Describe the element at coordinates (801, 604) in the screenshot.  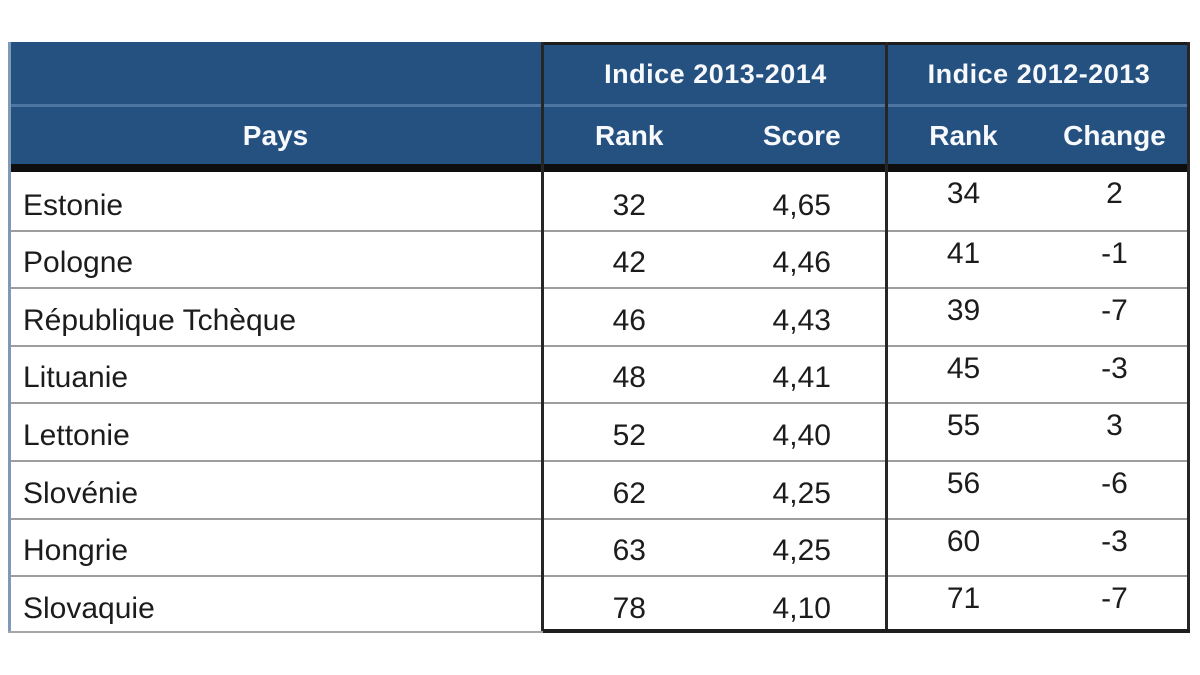
I see `score-cell: 4,10` at that location.